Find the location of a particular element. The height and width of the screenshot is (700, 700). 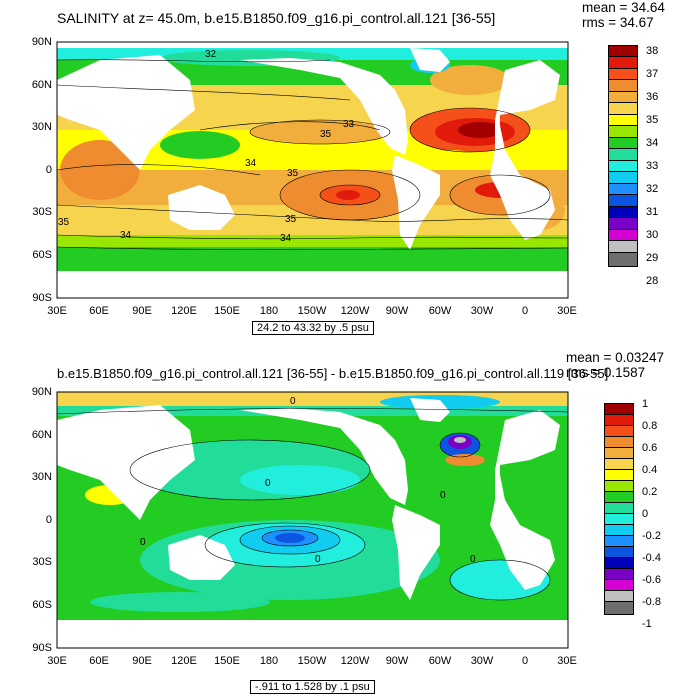

panel1-colorbar-label: 37 is located at coordinates (652, 74).